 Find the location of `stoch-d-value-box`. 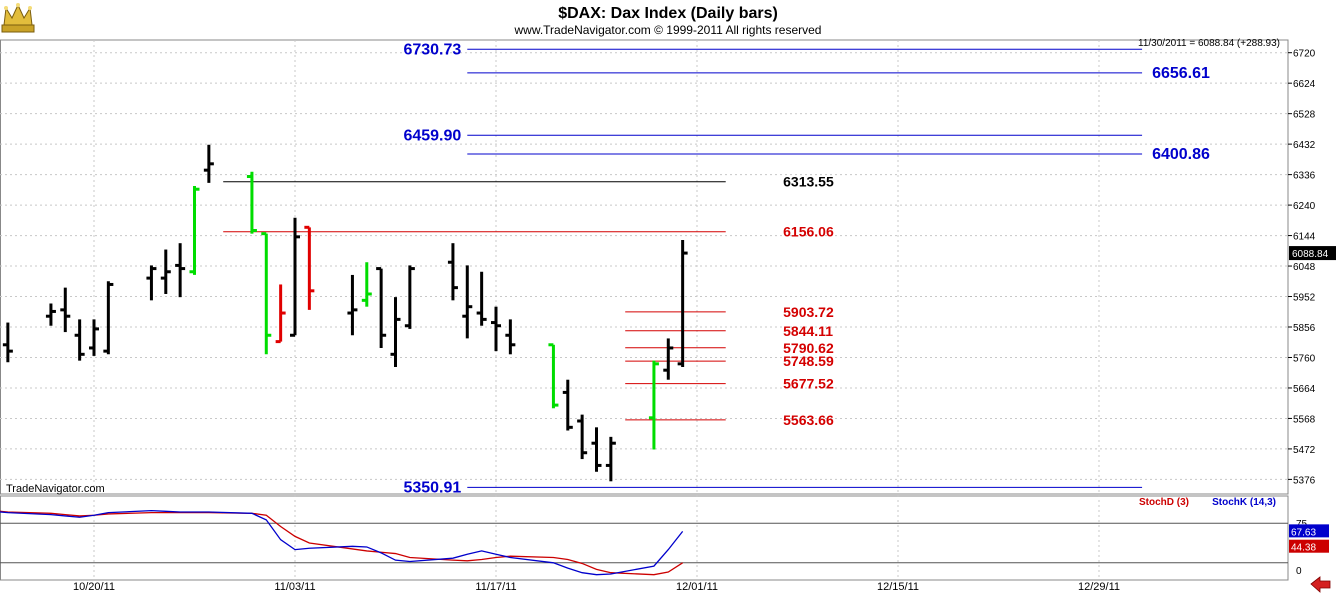

stoch-d-value-box is located at coordinates (1309, 546).